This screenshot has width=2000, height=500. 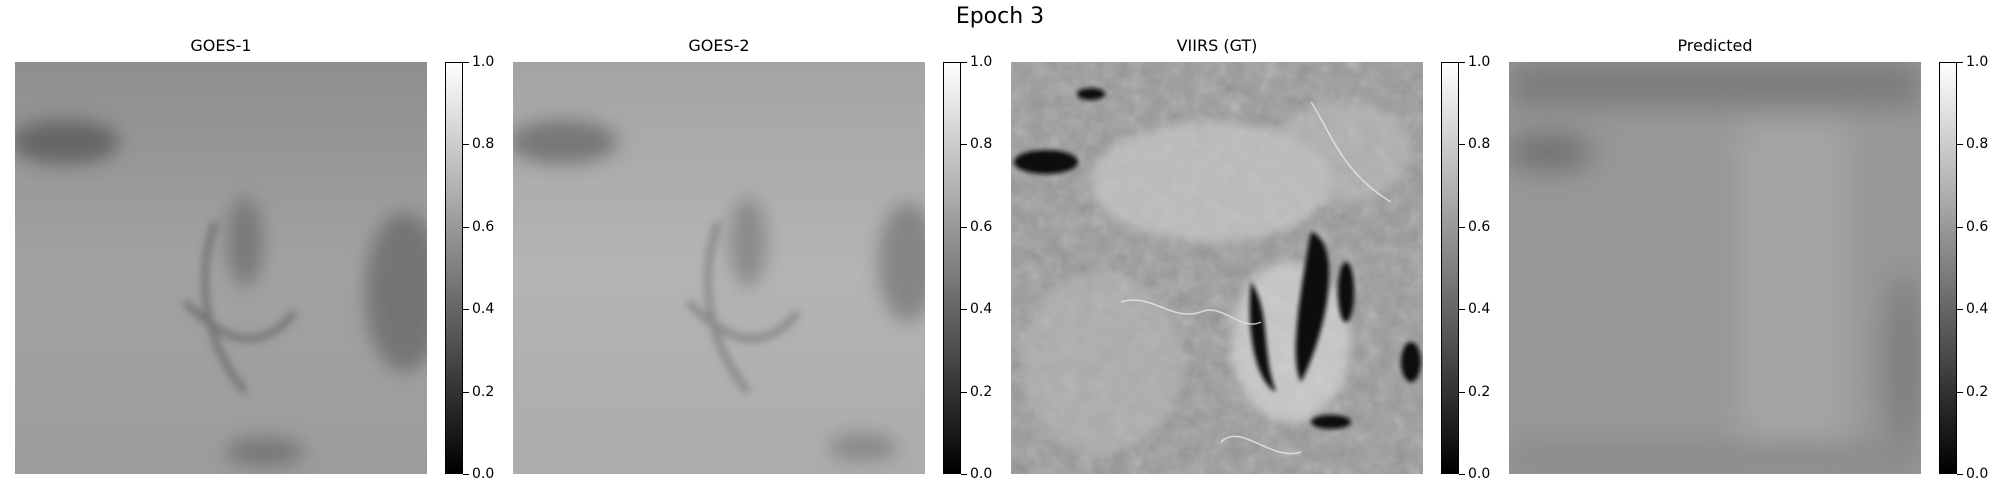 What do you see at coordinates (952, 268) in the screenshot?
I see `goes-2-colorbar` at bounding box center [952, 268].